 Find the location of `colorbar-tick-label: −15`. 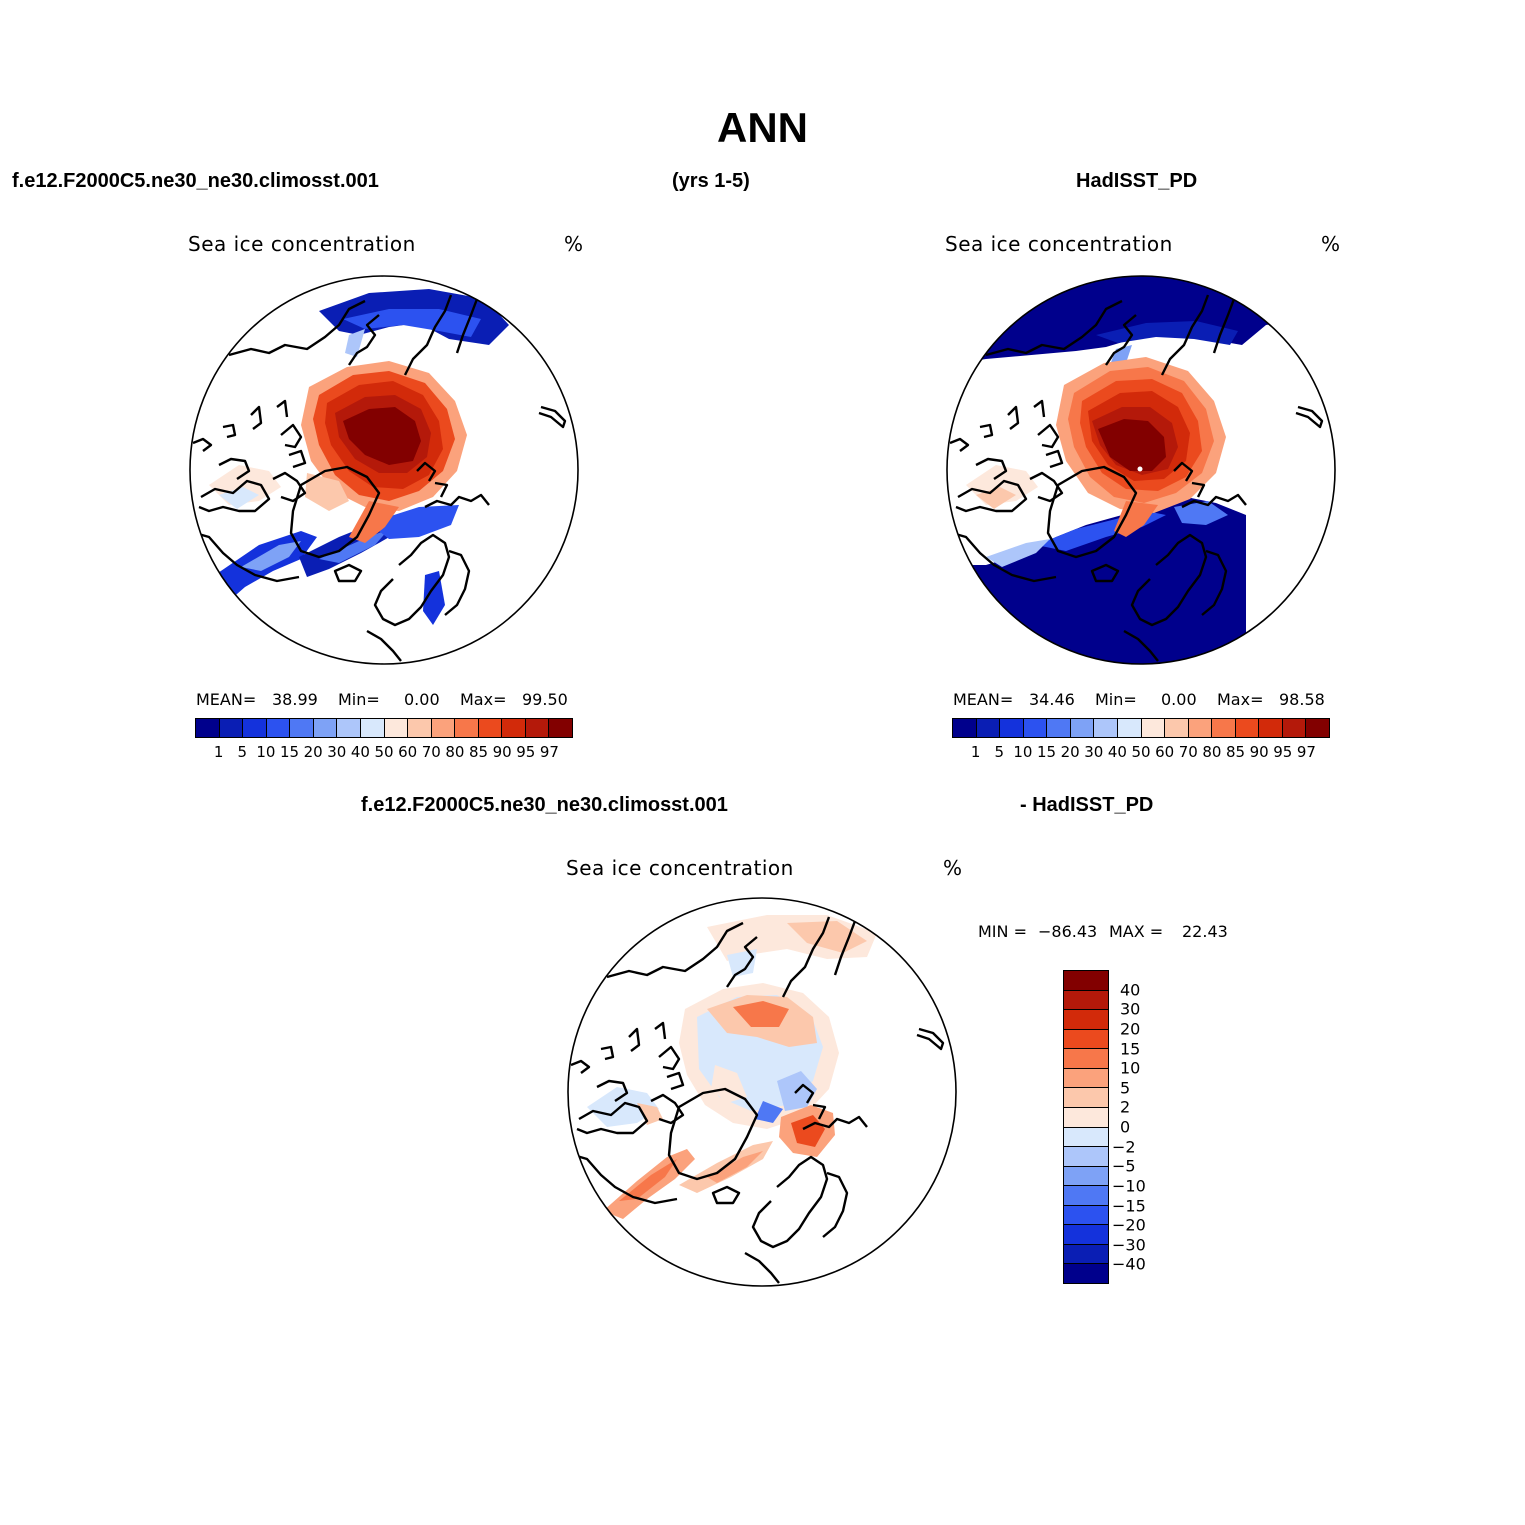

colorbar-tick-label: −15 is located at coordinates (1129, 1205).